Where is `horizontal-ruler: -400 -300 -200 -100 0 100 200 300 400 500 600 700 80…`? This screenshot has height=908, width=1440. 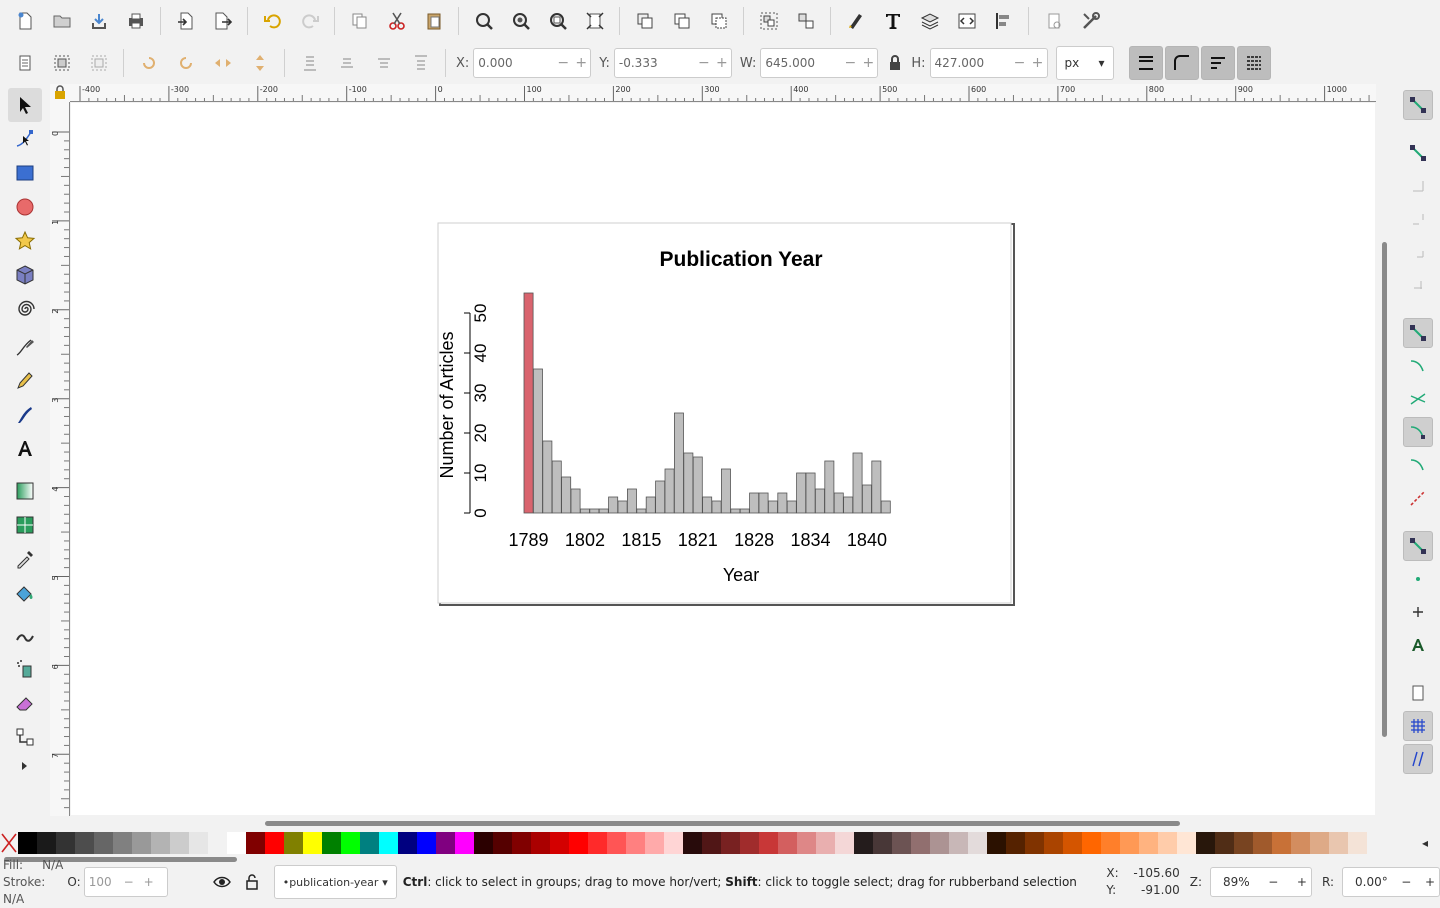
horizontal-ruler: -400 -300 -200 -100 0 100 200 300 400 500 600 700 80… is located at coordinates (723, 93).